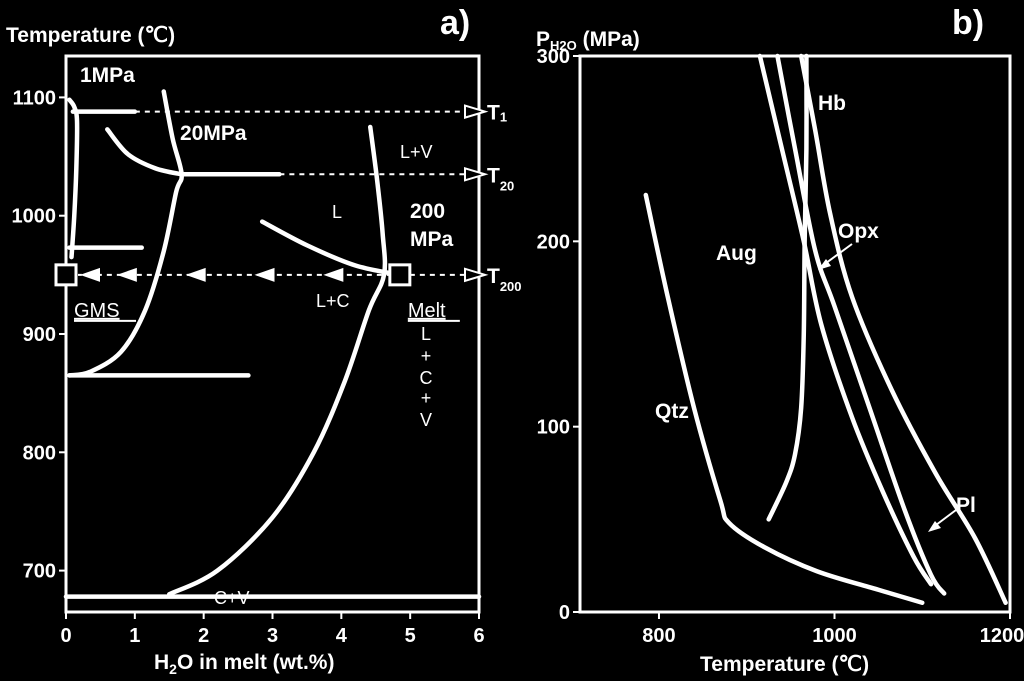 This screenshot has height=681, width=1024. What do you see at coordinates (328, 198) in the screenshot?
I see `panel-a-tie-lines: T1 T20 T200` at bounding box center [328, 198].